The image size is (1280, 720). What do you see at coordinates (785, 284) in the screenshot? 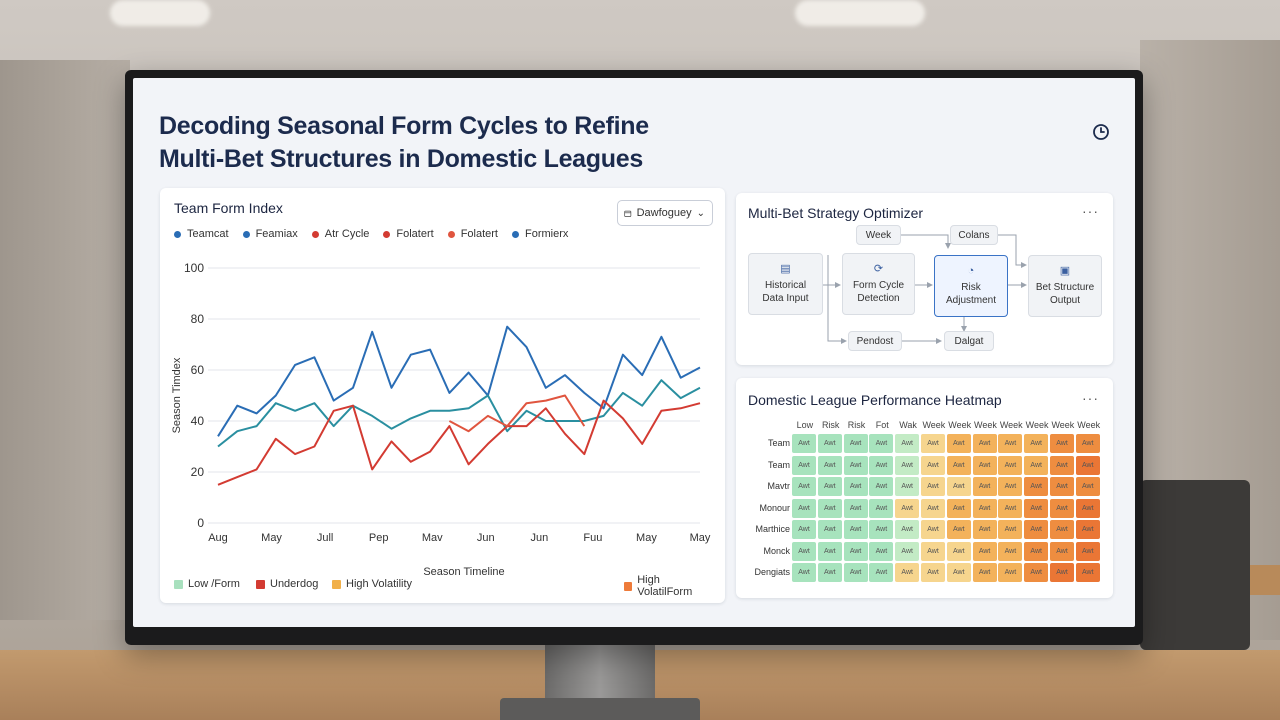
I see `flow-node-historical-data: ▤ Historical Data Input` at bounding box center [785, 284].